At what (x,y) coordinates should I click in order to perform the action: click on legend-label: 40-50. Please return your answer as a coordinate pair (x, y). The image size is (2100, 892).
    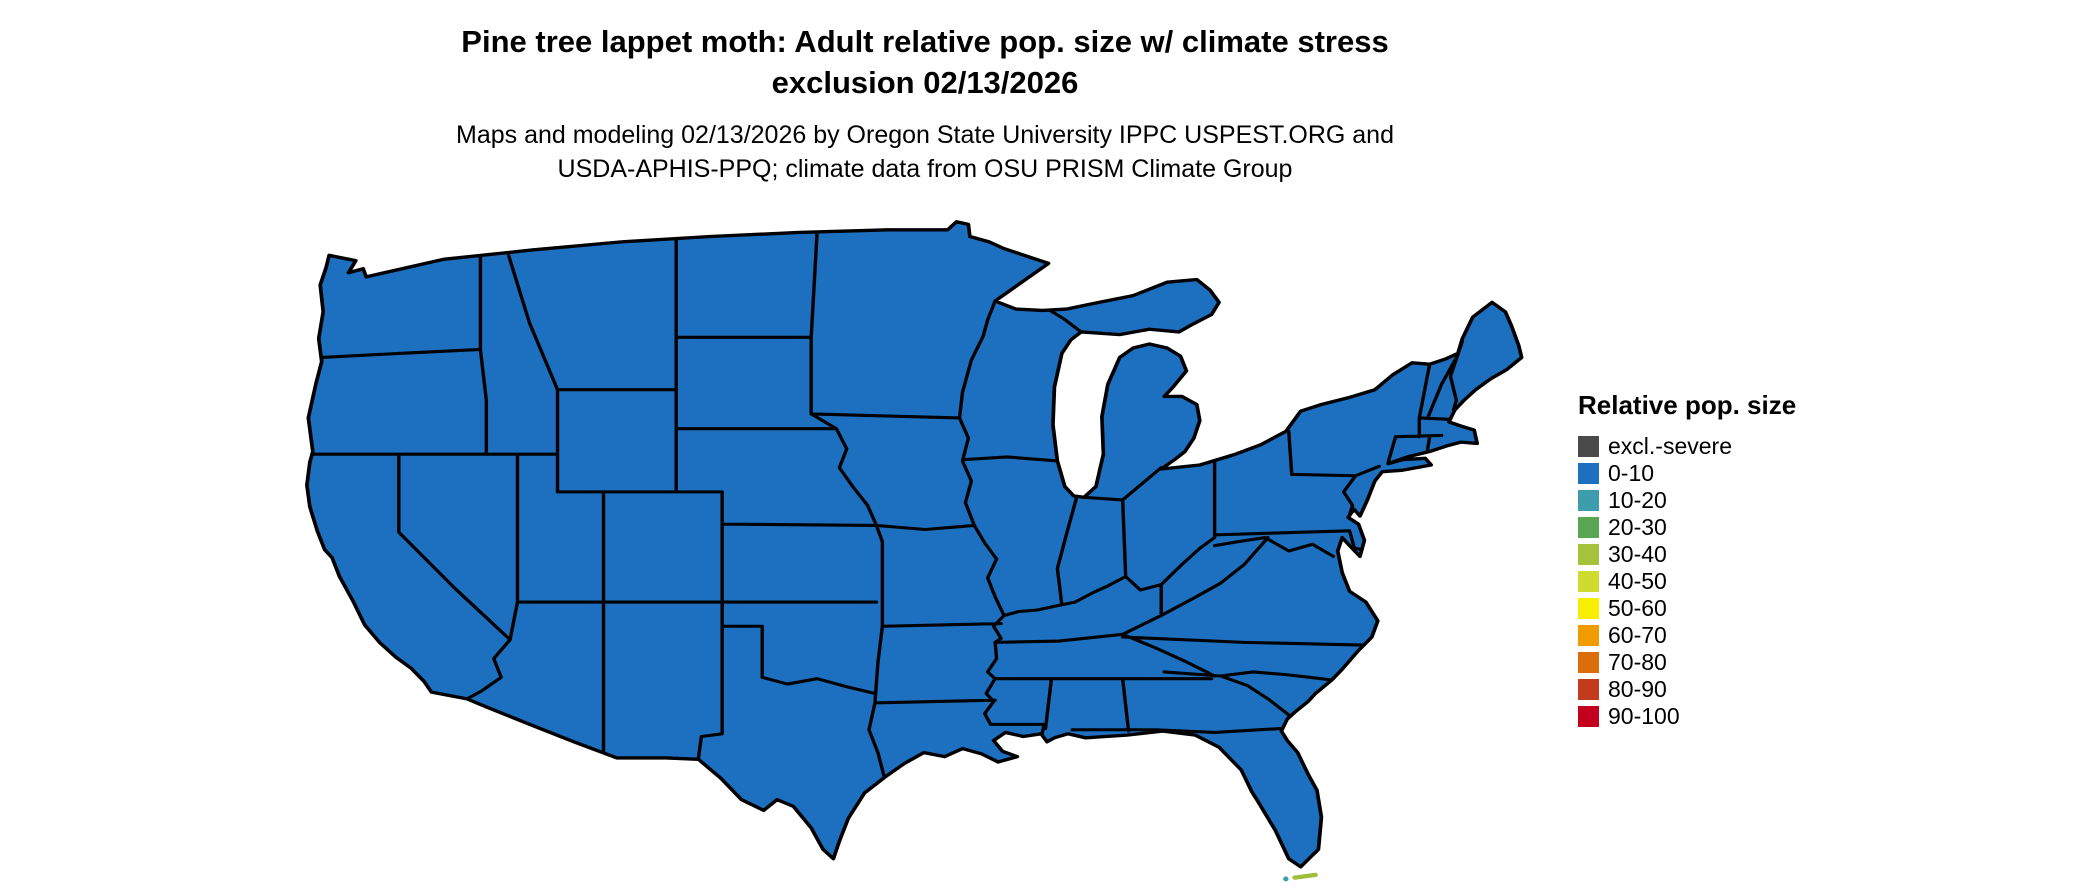
    Looking at the image, I should click on (1637, 581).